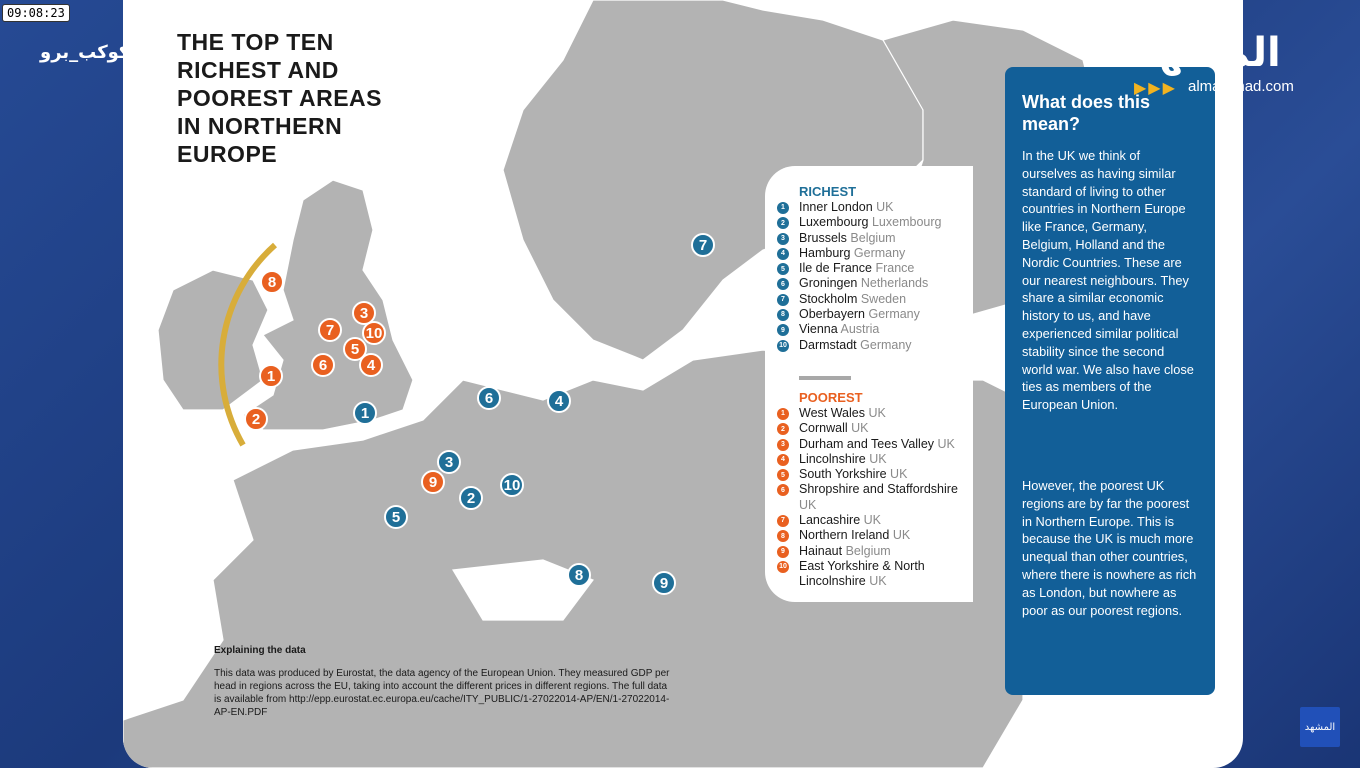 Image resolution: width=1360 pixels, height=768 pixels. Describe the element at coordinates (846, 535) in the screenshot. I see `legend-place: Northern Ireland` at that location.